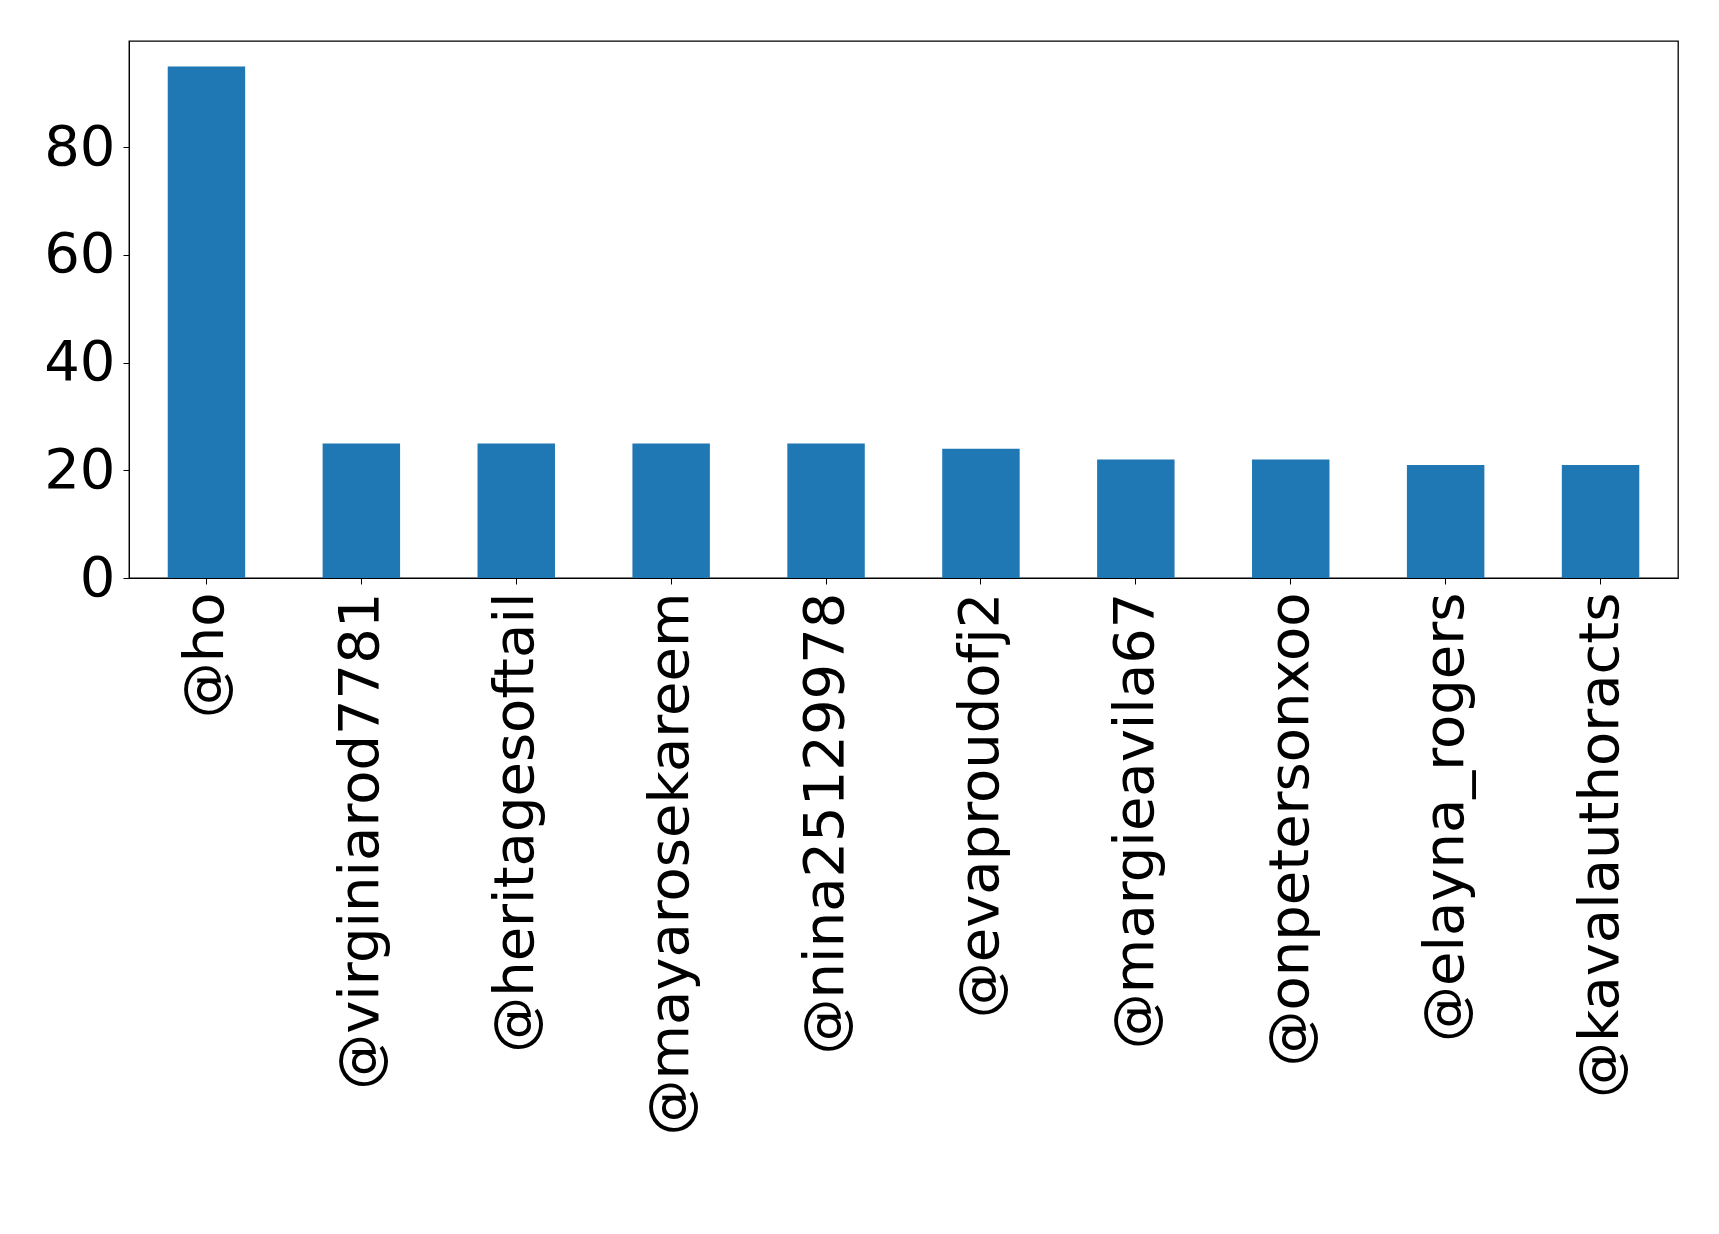 Image resolution: width=1719 pixels, height=1234 pixels. Describe the element at coordinates (1598, 845) in the screenshot. I see `x-tick-label: @kavalauthoracts` at that location.